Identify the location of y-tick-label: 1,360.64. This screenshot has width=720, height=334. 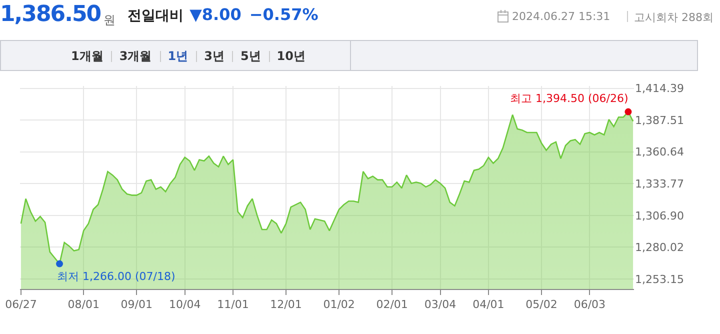
(659, 152).